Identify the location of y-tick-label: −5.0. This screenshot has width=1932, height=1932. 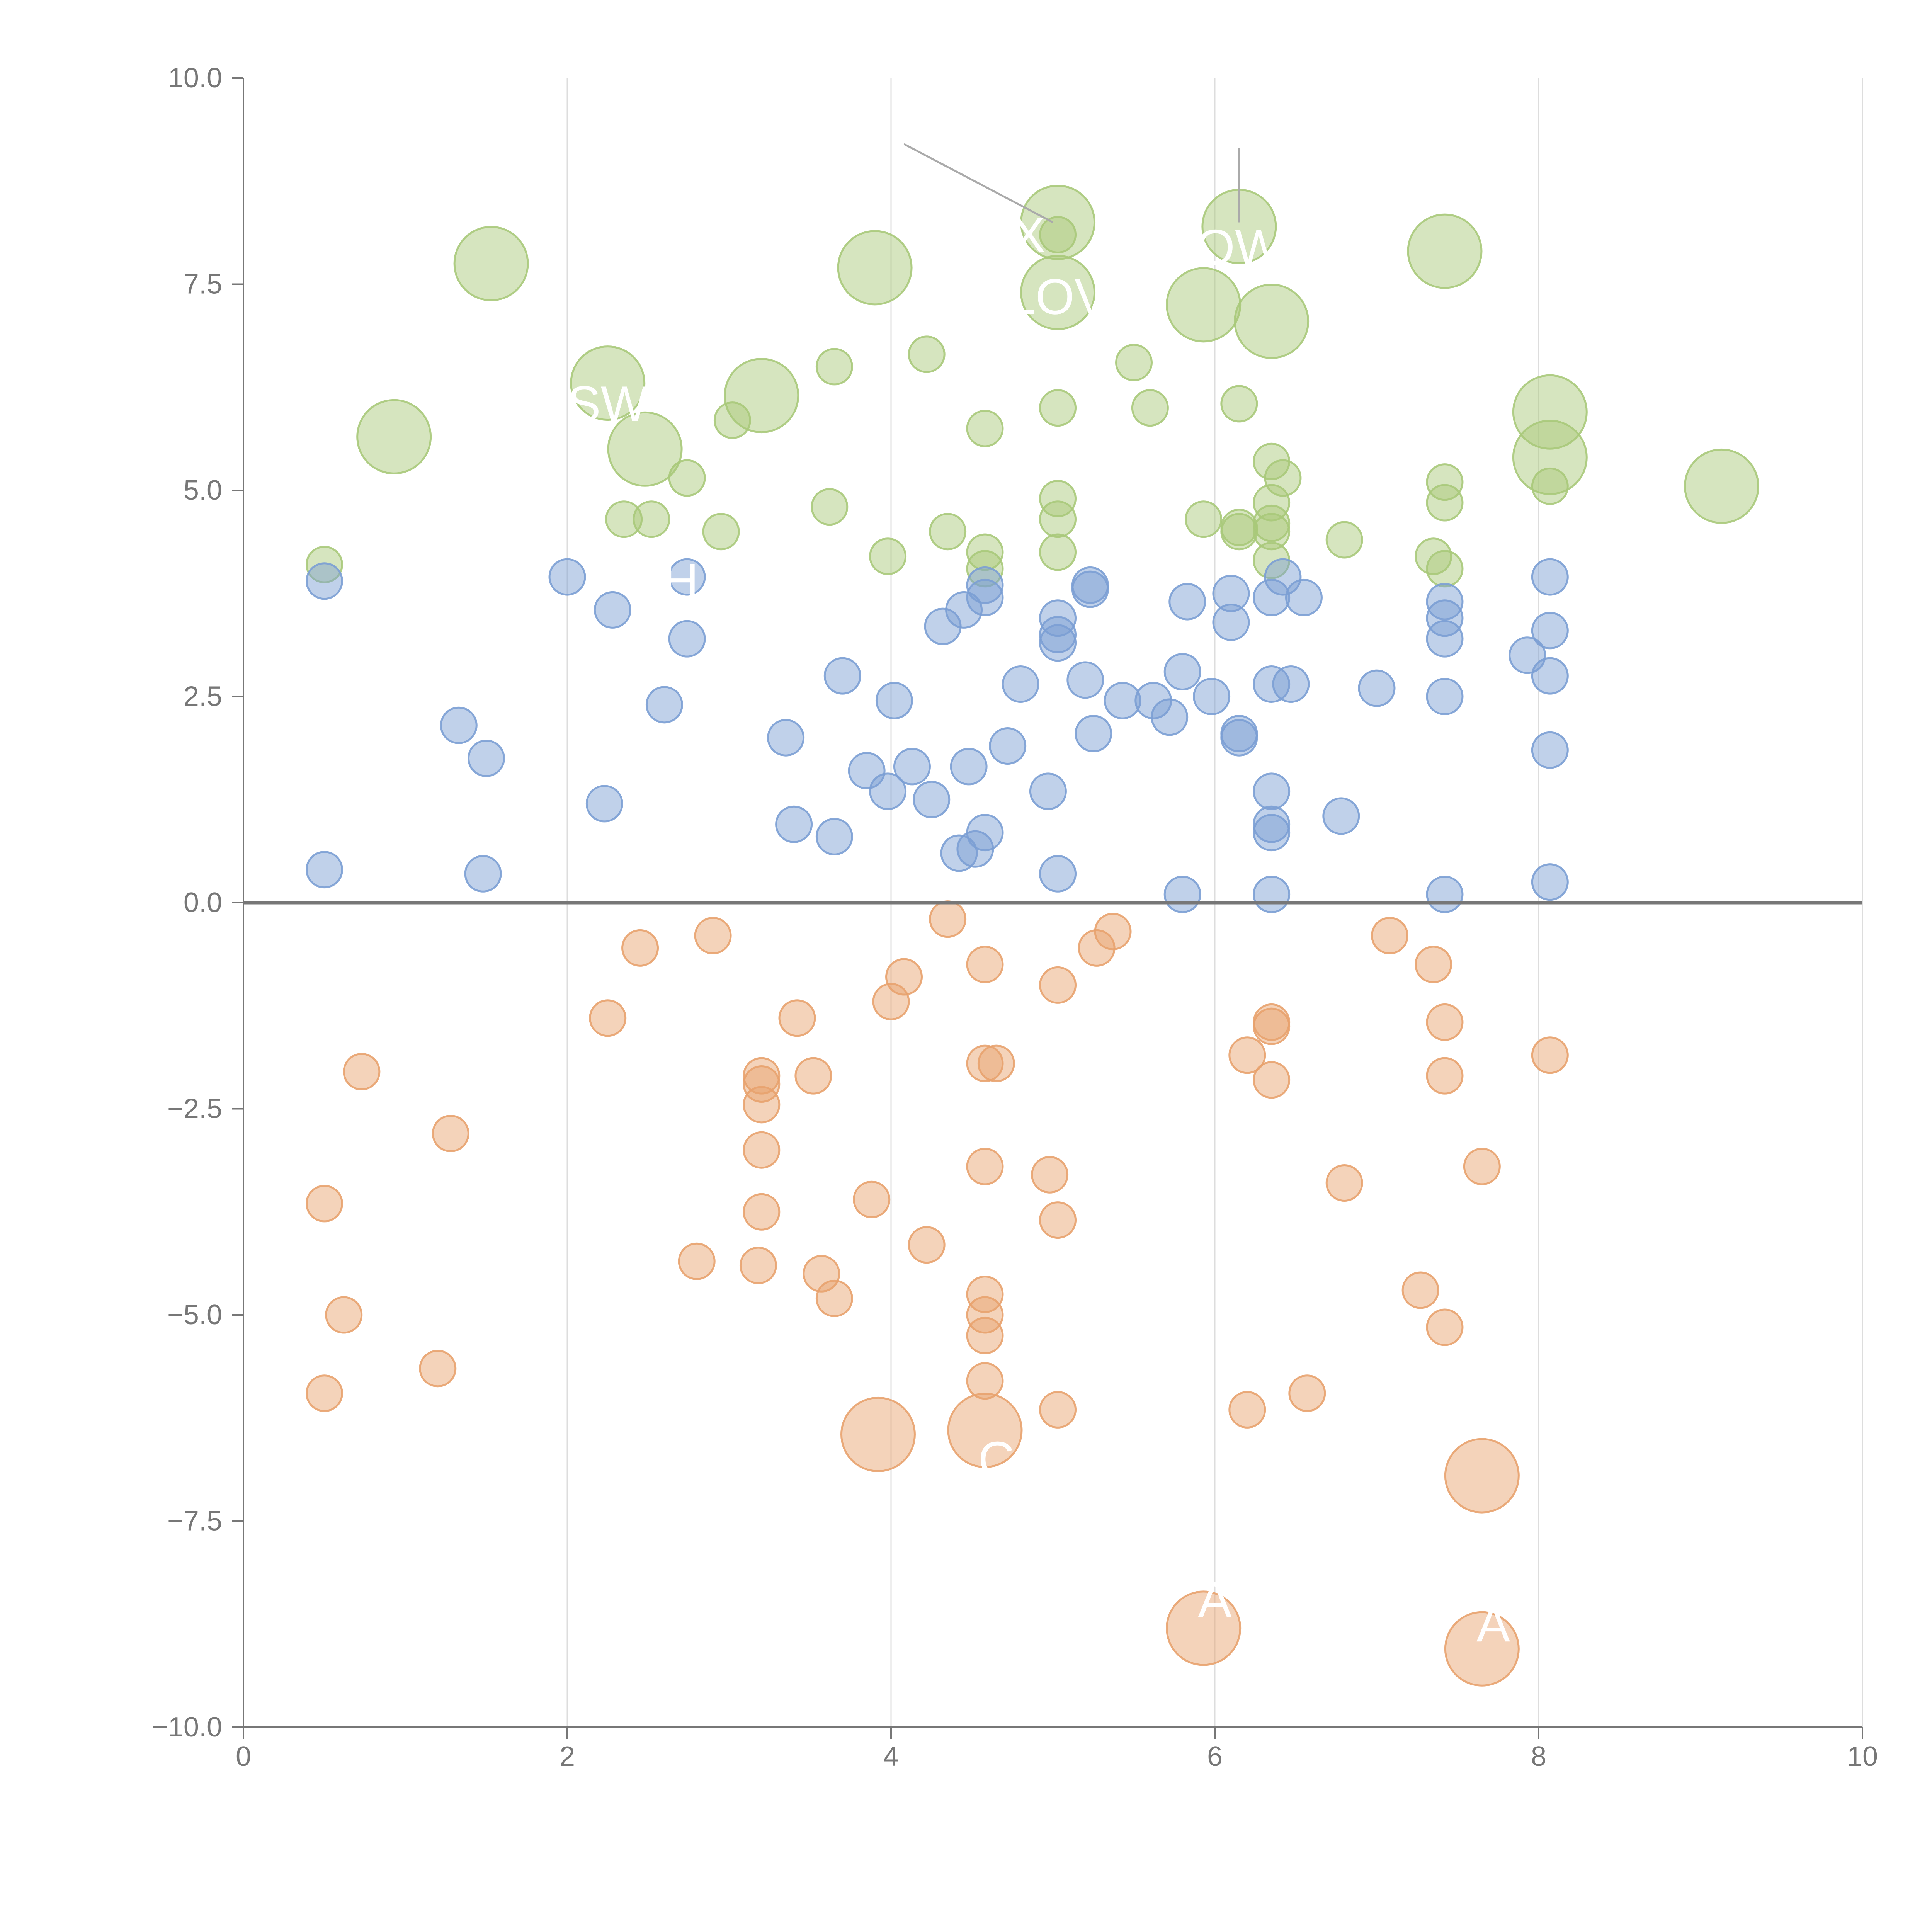
(194, 1314).